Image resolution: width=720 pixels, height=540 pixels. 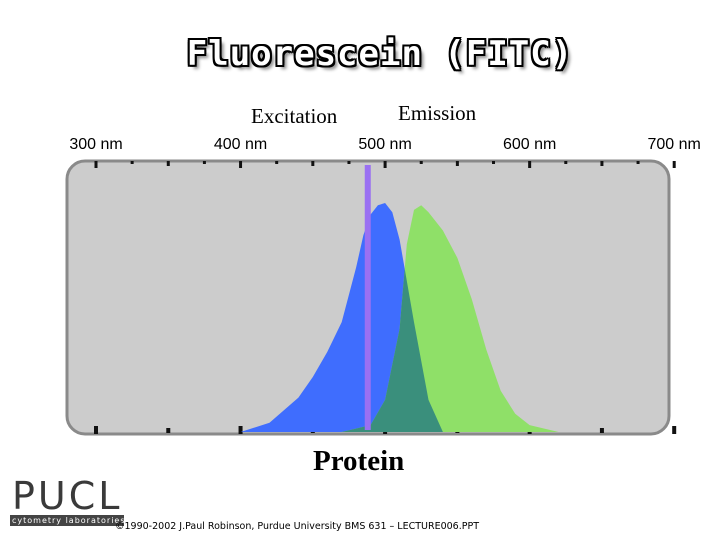 What do you see at coordinates (294, 116) in the screenshot?
I see `excitation-label: Excitation` at bounding box center [294, 116].